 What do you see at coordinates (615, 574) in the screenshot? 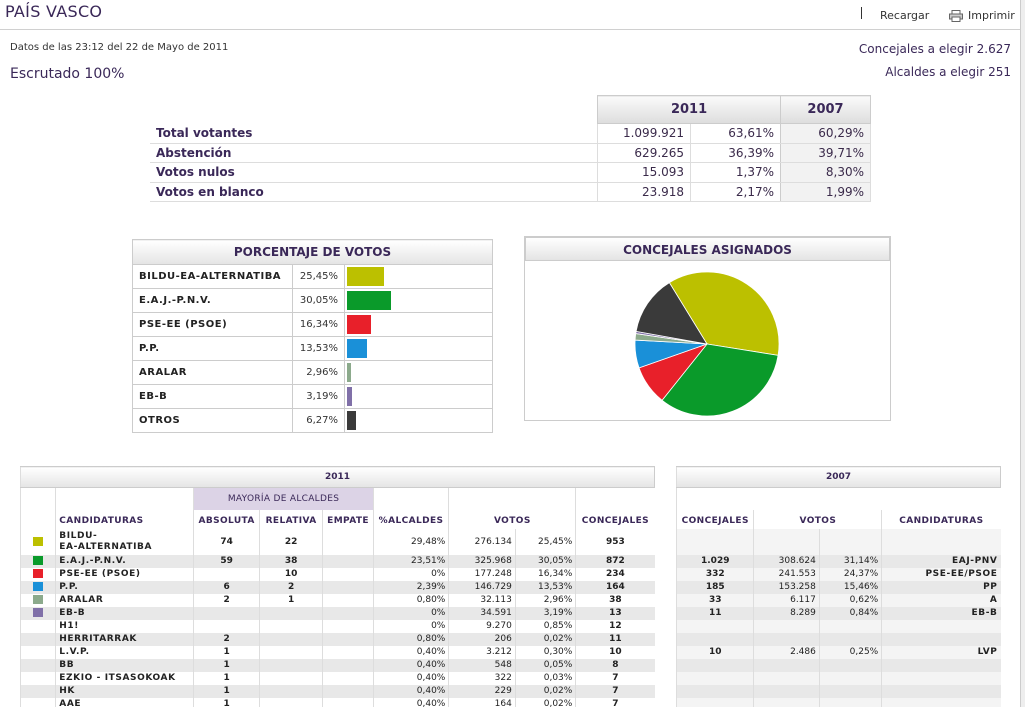
I see `concejales-count: 234` at bounding box center [615, 574].